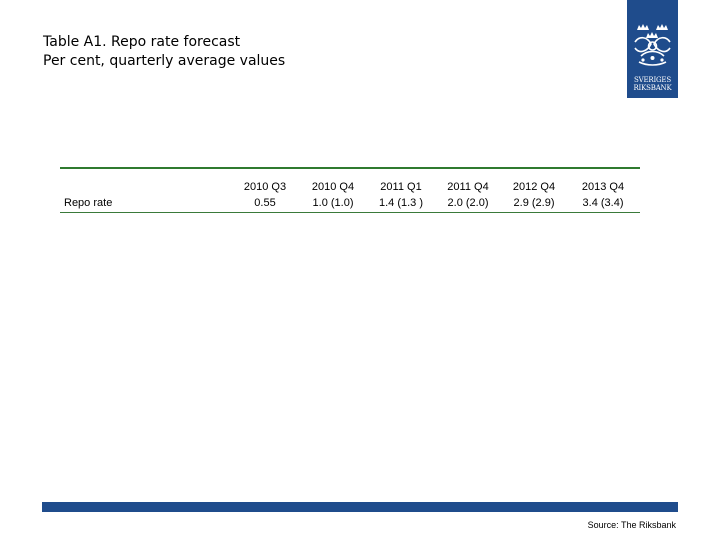  What do you see at coordinates (360, 507) in the screenshot?
I see `footer-bar` at bounding box center [360, 507].